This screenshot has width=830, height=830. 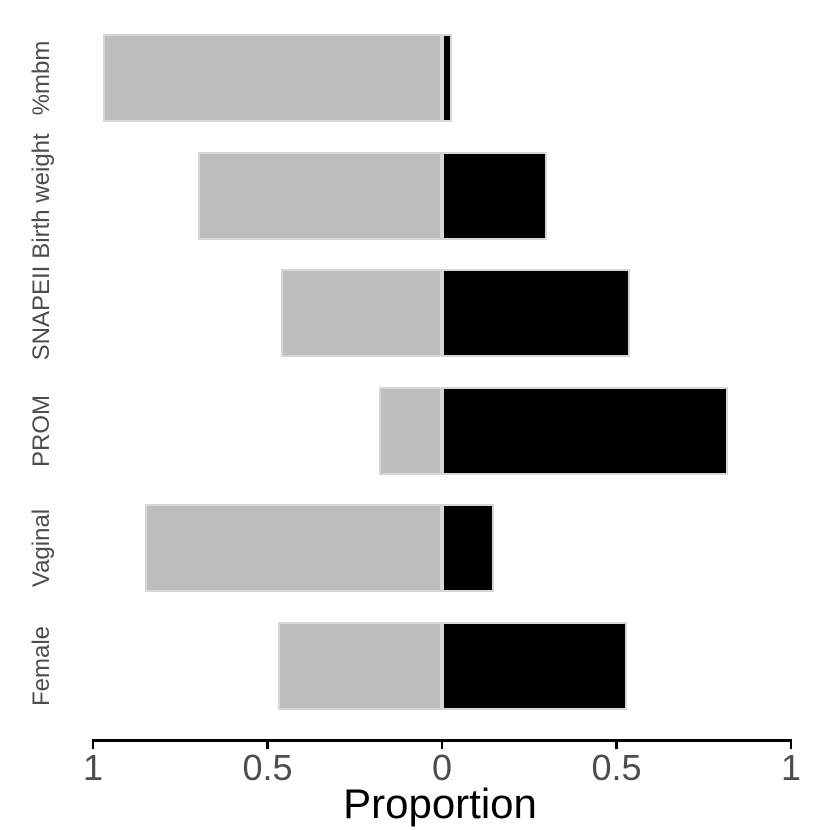 I want to click on y-axis-label: Vaginal, so click(x=41, y=548).